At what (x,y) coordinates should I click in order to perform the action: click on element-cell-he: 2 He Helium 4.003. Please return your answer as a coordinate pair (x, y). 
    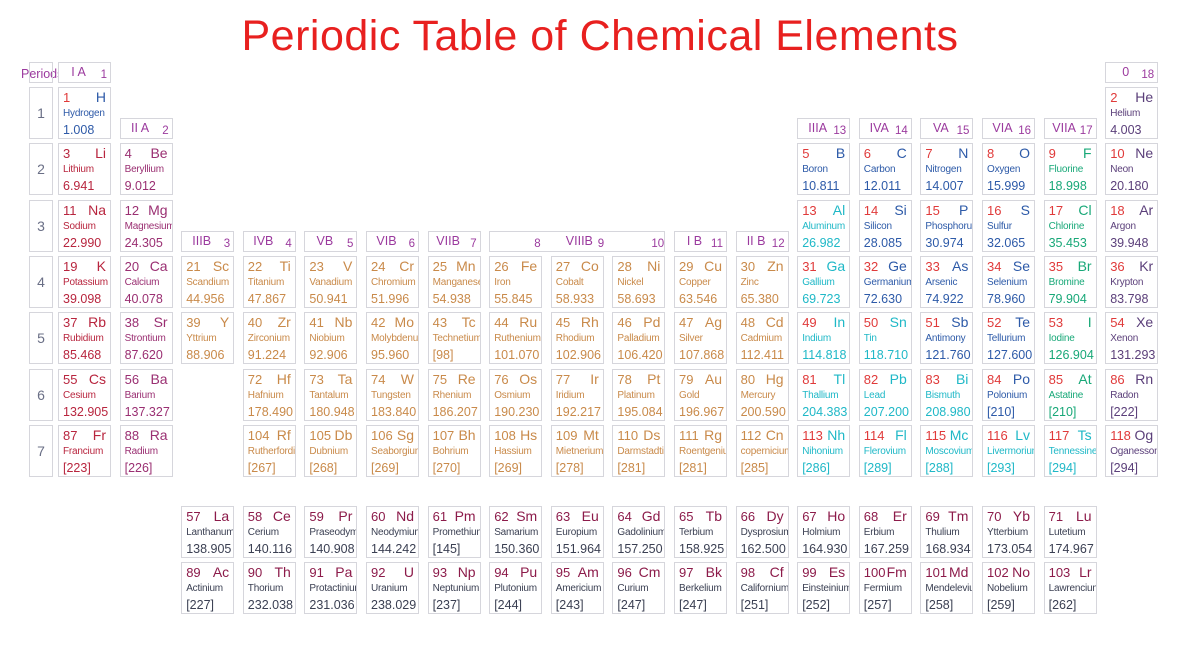
    Looking at the image, I should click on (1132, 113).